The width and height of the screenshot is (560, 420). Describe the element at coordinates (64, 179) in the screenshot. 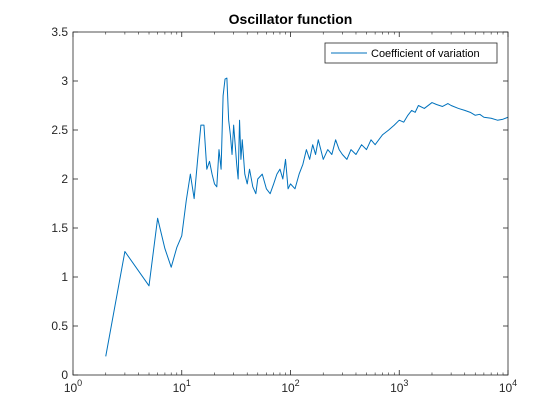

I see `y-tick-label: 2` at that location.